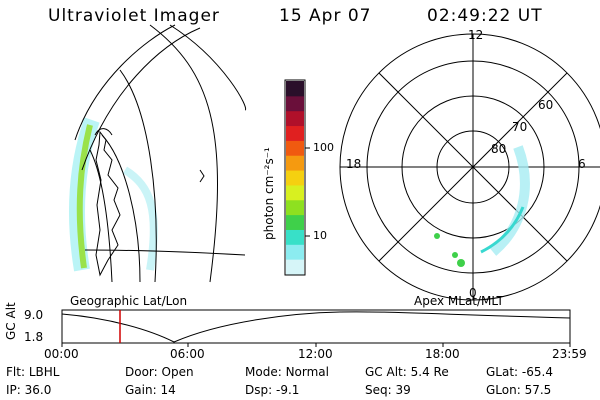  What do you see at coordinates (473, 293) in the screenshot?
I see `mlt-label-0: 0` at bounding box center [473, 293].